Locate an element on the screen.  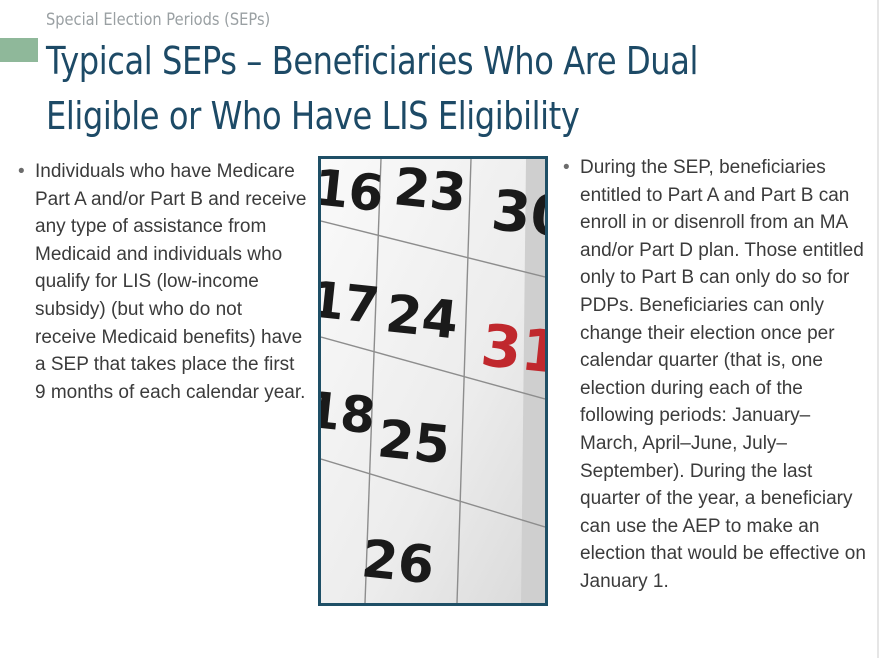
calendar-number: 24 is located at coordinates (422, 317).